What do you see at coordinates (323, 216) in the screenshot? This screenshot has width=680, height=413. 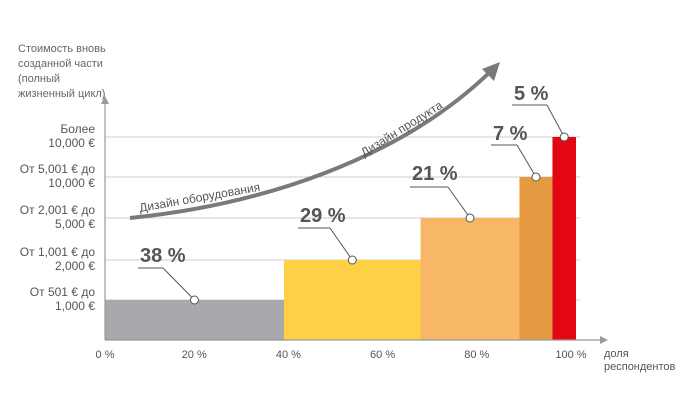 I see `segment-percent-label: 29 %` at bounding box center [323, 216].